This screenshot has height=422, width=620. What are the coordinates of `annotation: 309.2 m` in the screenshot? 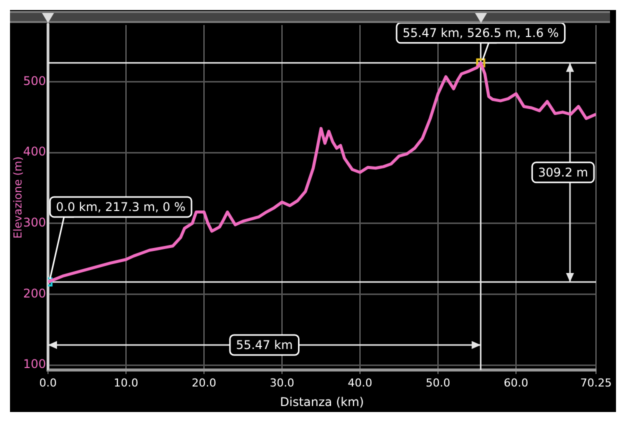 It's located at (563, 173).